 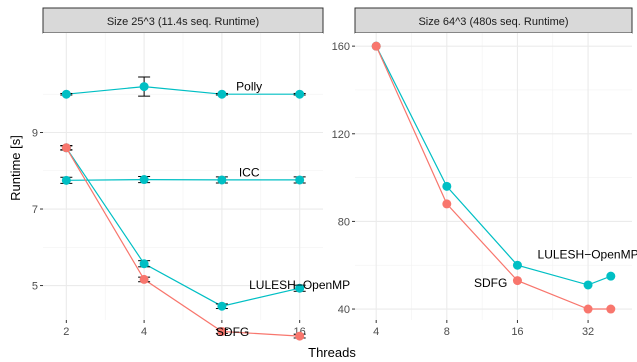 I want to click on x-tick-label: 8, so click(x=447, y=332).